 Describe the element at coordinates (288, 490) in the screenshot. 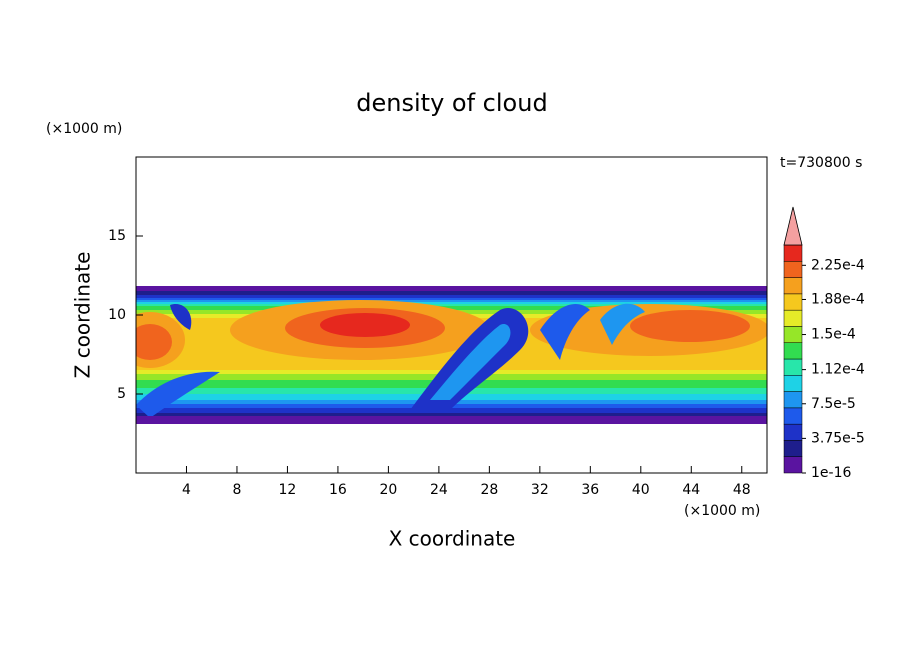

I see `x-tick-label: 12` at that location.